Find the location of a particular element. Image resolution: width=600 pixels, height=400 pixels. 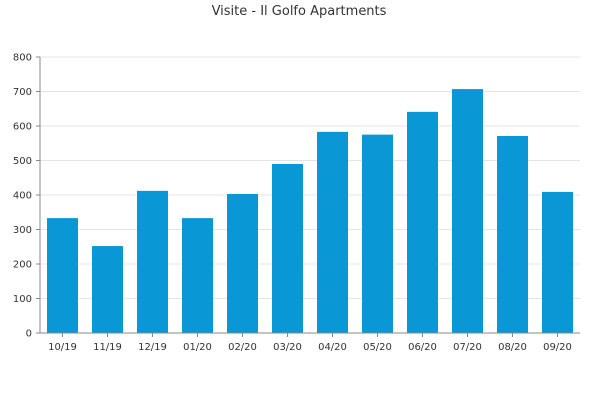

x-tick-label: 06/20 is located at coordinates (422, 347).